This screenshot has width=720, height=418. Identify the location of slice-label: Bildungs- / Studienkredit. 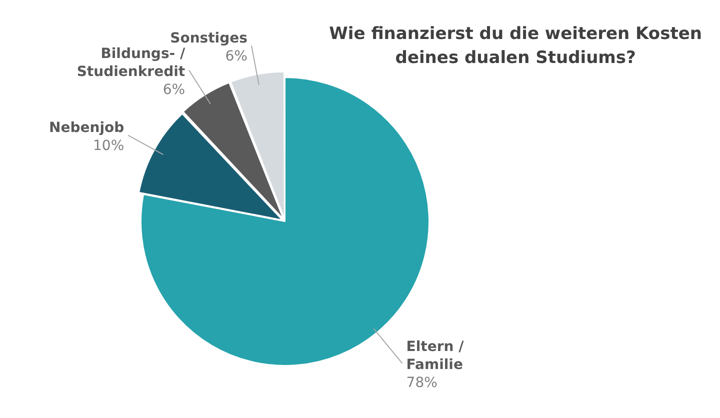
(131, 63).